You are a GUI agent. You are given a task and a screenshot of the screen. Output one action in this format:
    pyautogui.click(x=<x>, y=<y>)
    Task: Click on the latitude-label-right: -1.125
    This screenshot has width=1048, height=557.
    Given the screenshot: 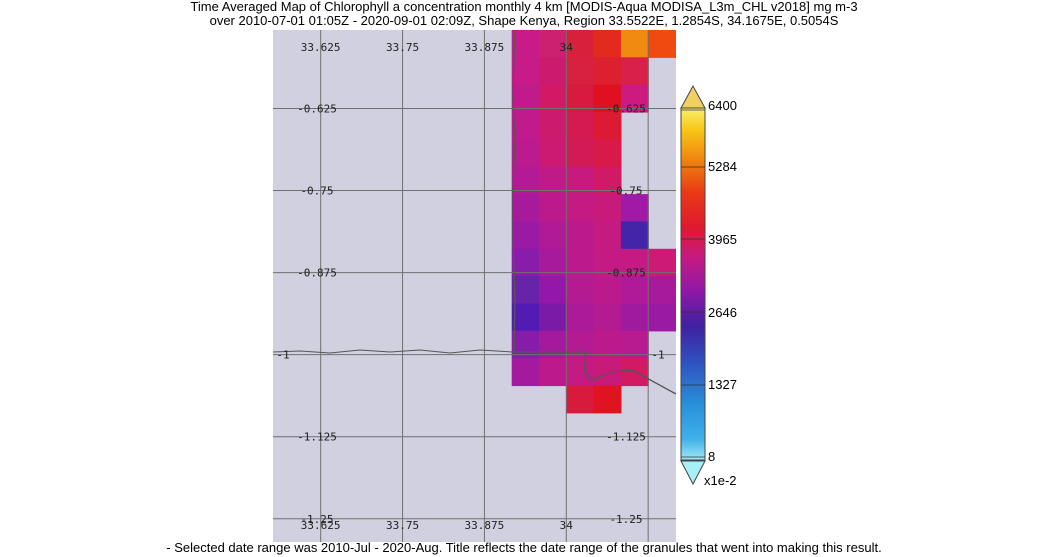 What is the action you would take?
    pyautogui.click(x=626, y=437)
    